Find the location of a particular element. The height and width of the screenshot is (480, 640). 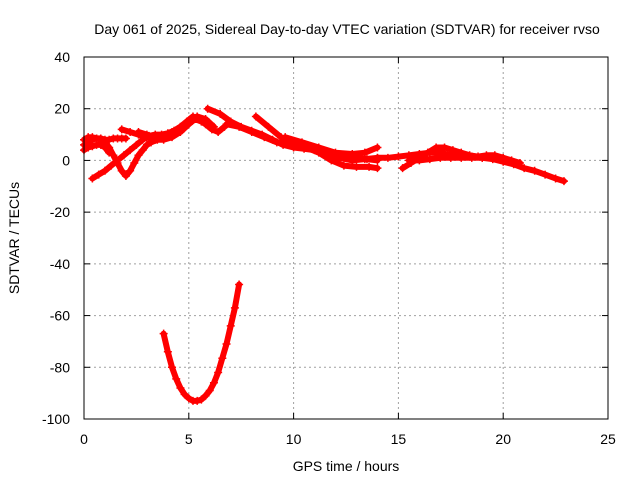

series-band is located at coordinates (176, 127).